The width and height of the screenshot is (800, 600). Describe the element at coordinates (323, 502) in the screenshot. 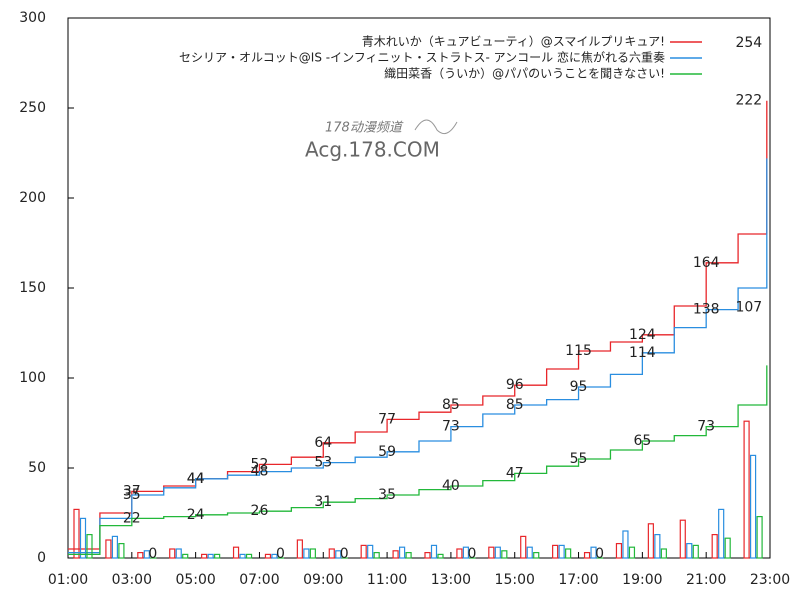

I see `data-label: 31` at that location.